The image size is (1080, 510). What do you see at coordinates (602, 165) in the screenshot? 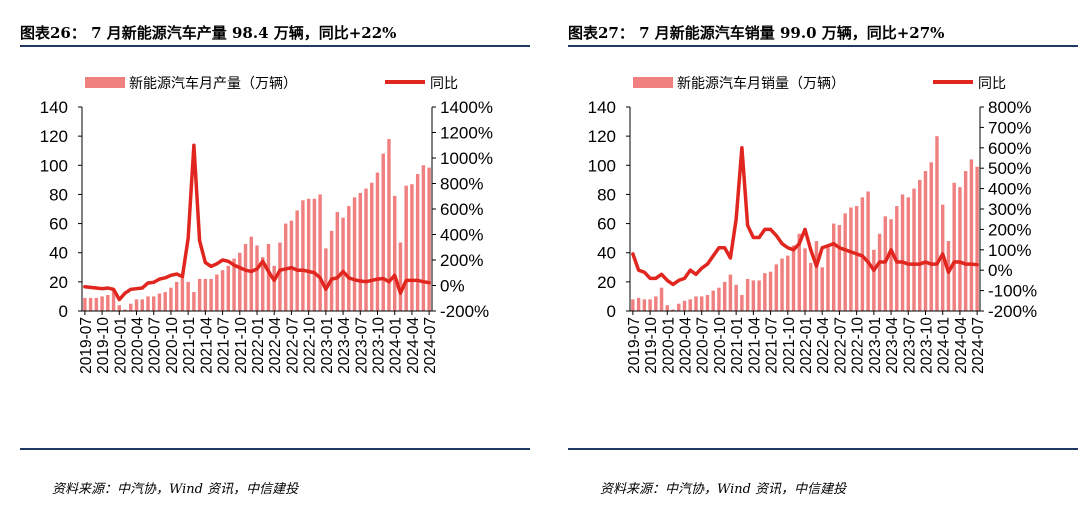
I see `left-tick-label: 100` at bounding box center [602, 165].